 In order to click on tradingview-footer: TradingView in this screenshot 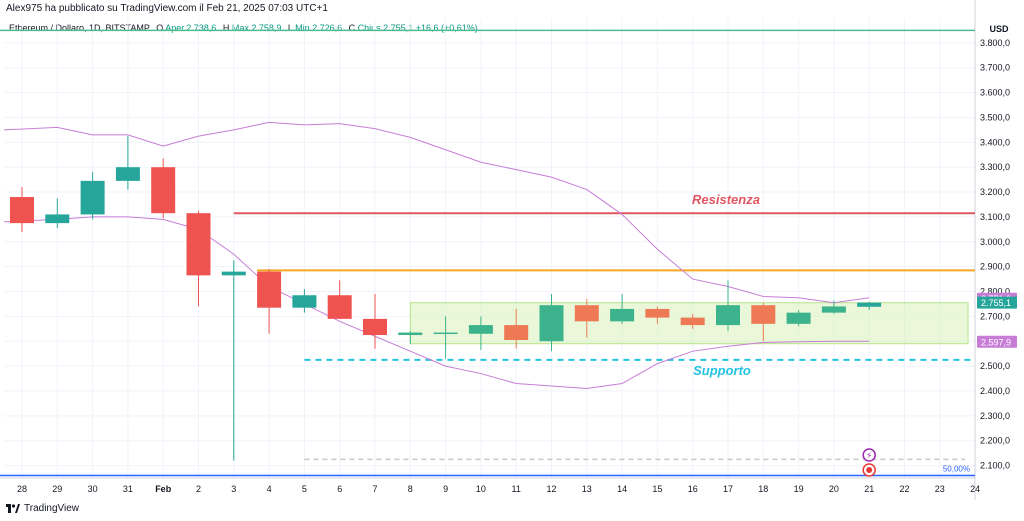, I will do `click(42, 508)`.